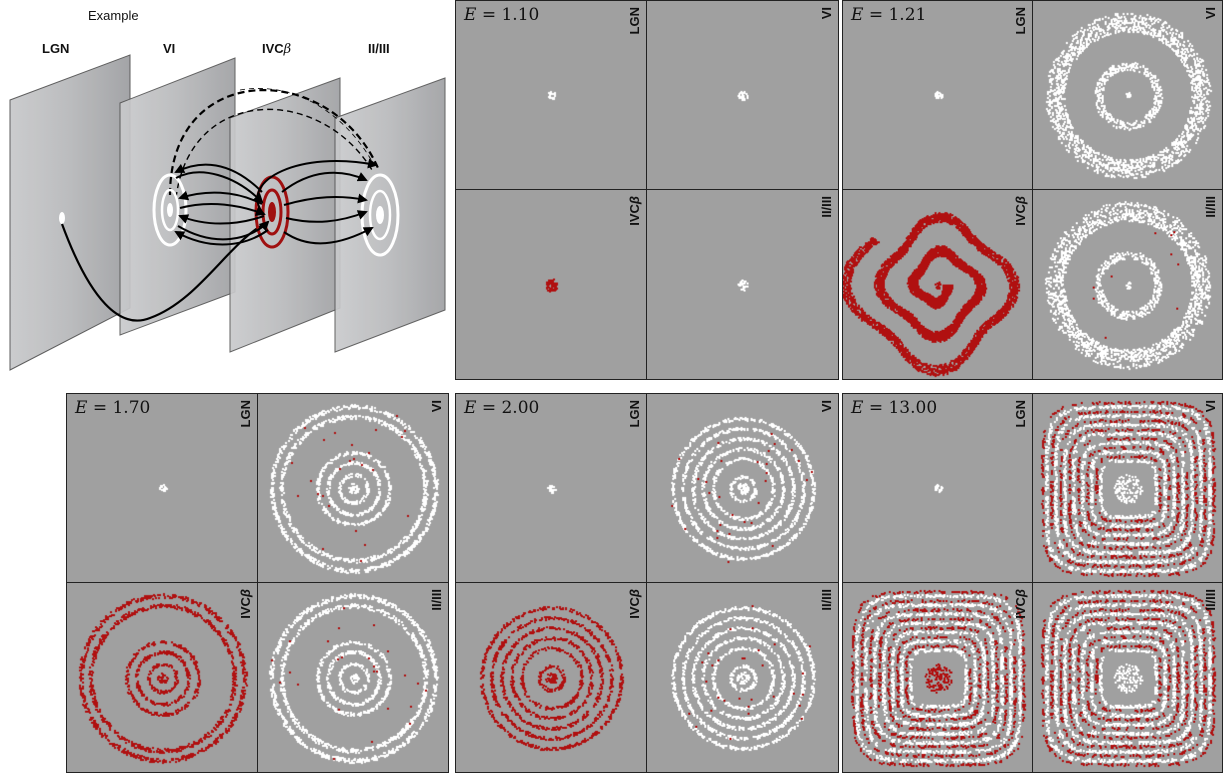 The height and width of the screenshot is (773, 1223). Describe the element at coordinates (113, 15) in the screenshot. I see `schematic-title: Example` at that location.